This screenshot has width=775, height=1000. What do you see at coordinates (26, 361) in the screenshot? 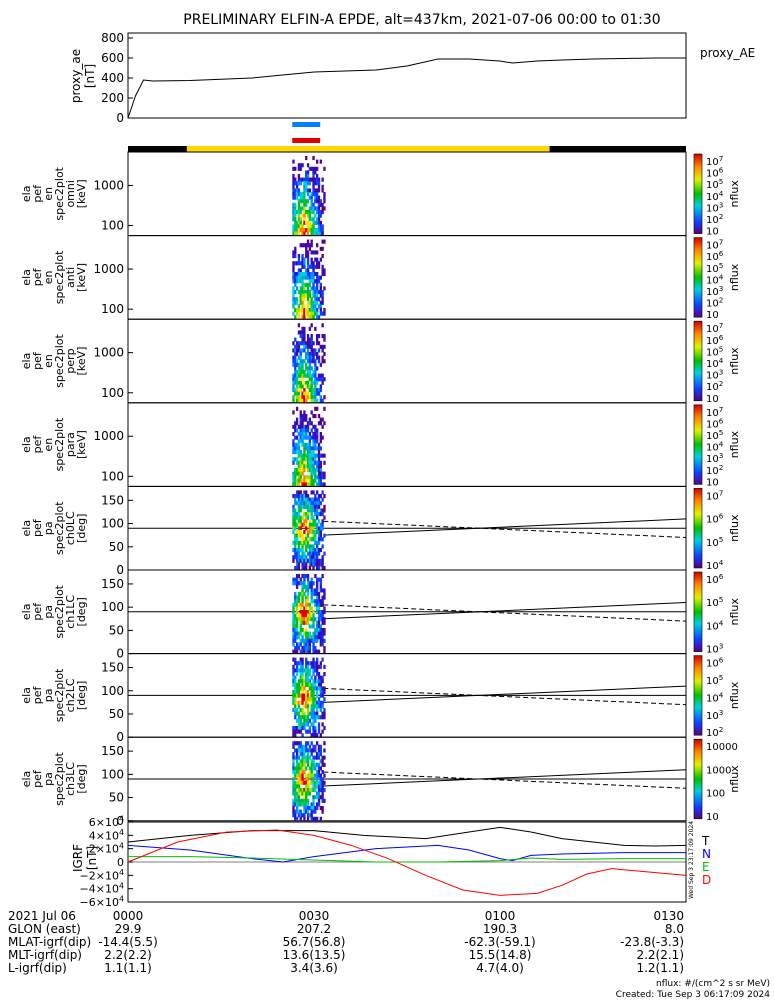
I see `panel-label-line: ela` at bounding box center [26, 361].